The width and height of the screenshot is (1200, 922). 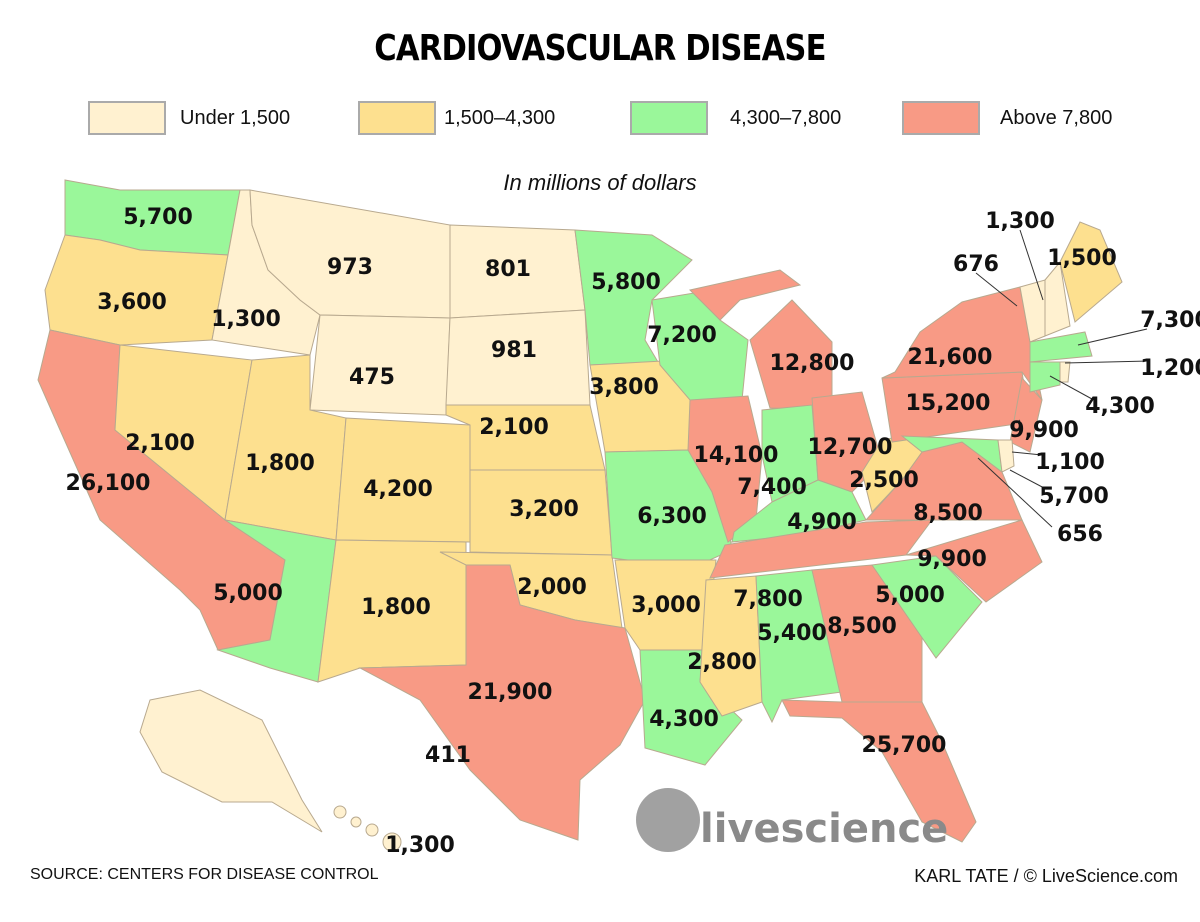 What do you see at coordinates (510, 692) in the screenshot?
I see `value-label-tx: 21,900` at bounding box center [510, 692].